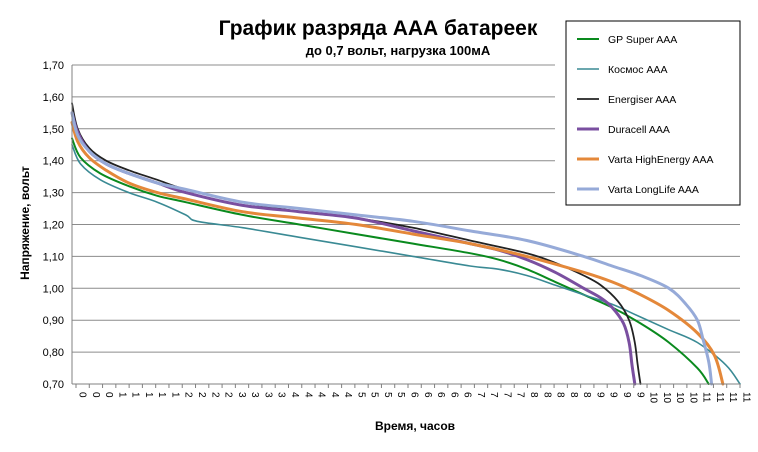 This screenshot has width=758, height=452. I want to click on y-tick-label: 1,40, so click(53, 162).